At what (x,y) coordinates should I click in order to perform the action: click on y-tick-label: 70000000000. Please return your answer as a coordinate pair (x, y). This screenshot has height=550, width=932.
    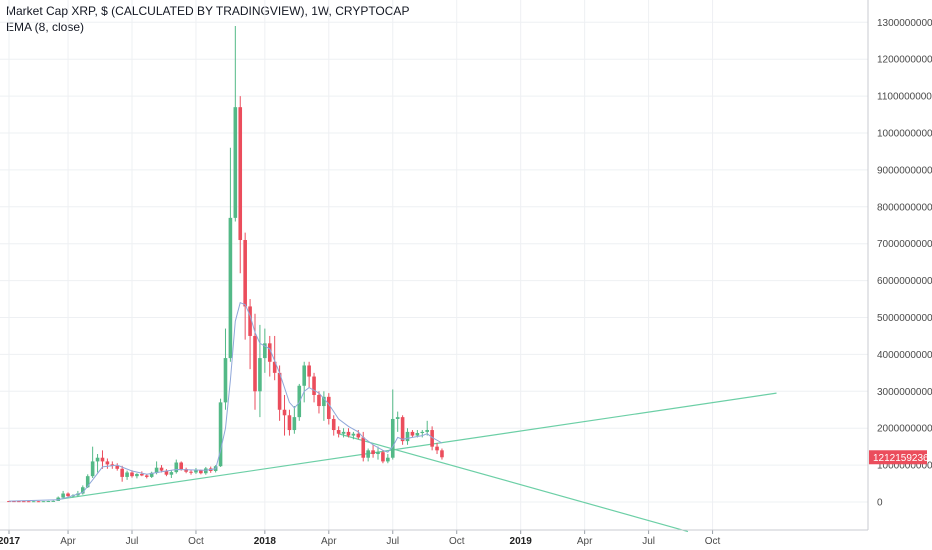
    Looking at the image, I should click on (904, 244).